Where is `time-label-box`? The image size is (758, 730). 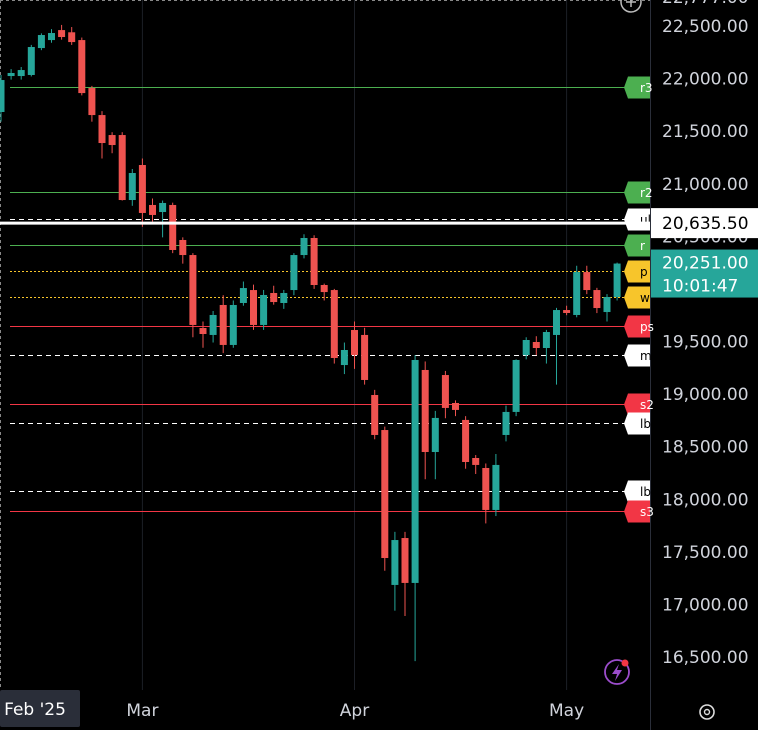 time-label-box is located at coordinates (40, 708).